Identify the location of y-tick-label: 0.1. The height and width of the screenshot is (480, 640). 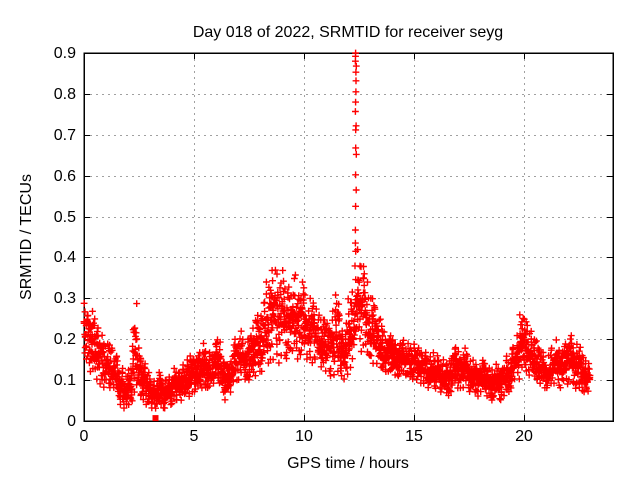
(65, 380).